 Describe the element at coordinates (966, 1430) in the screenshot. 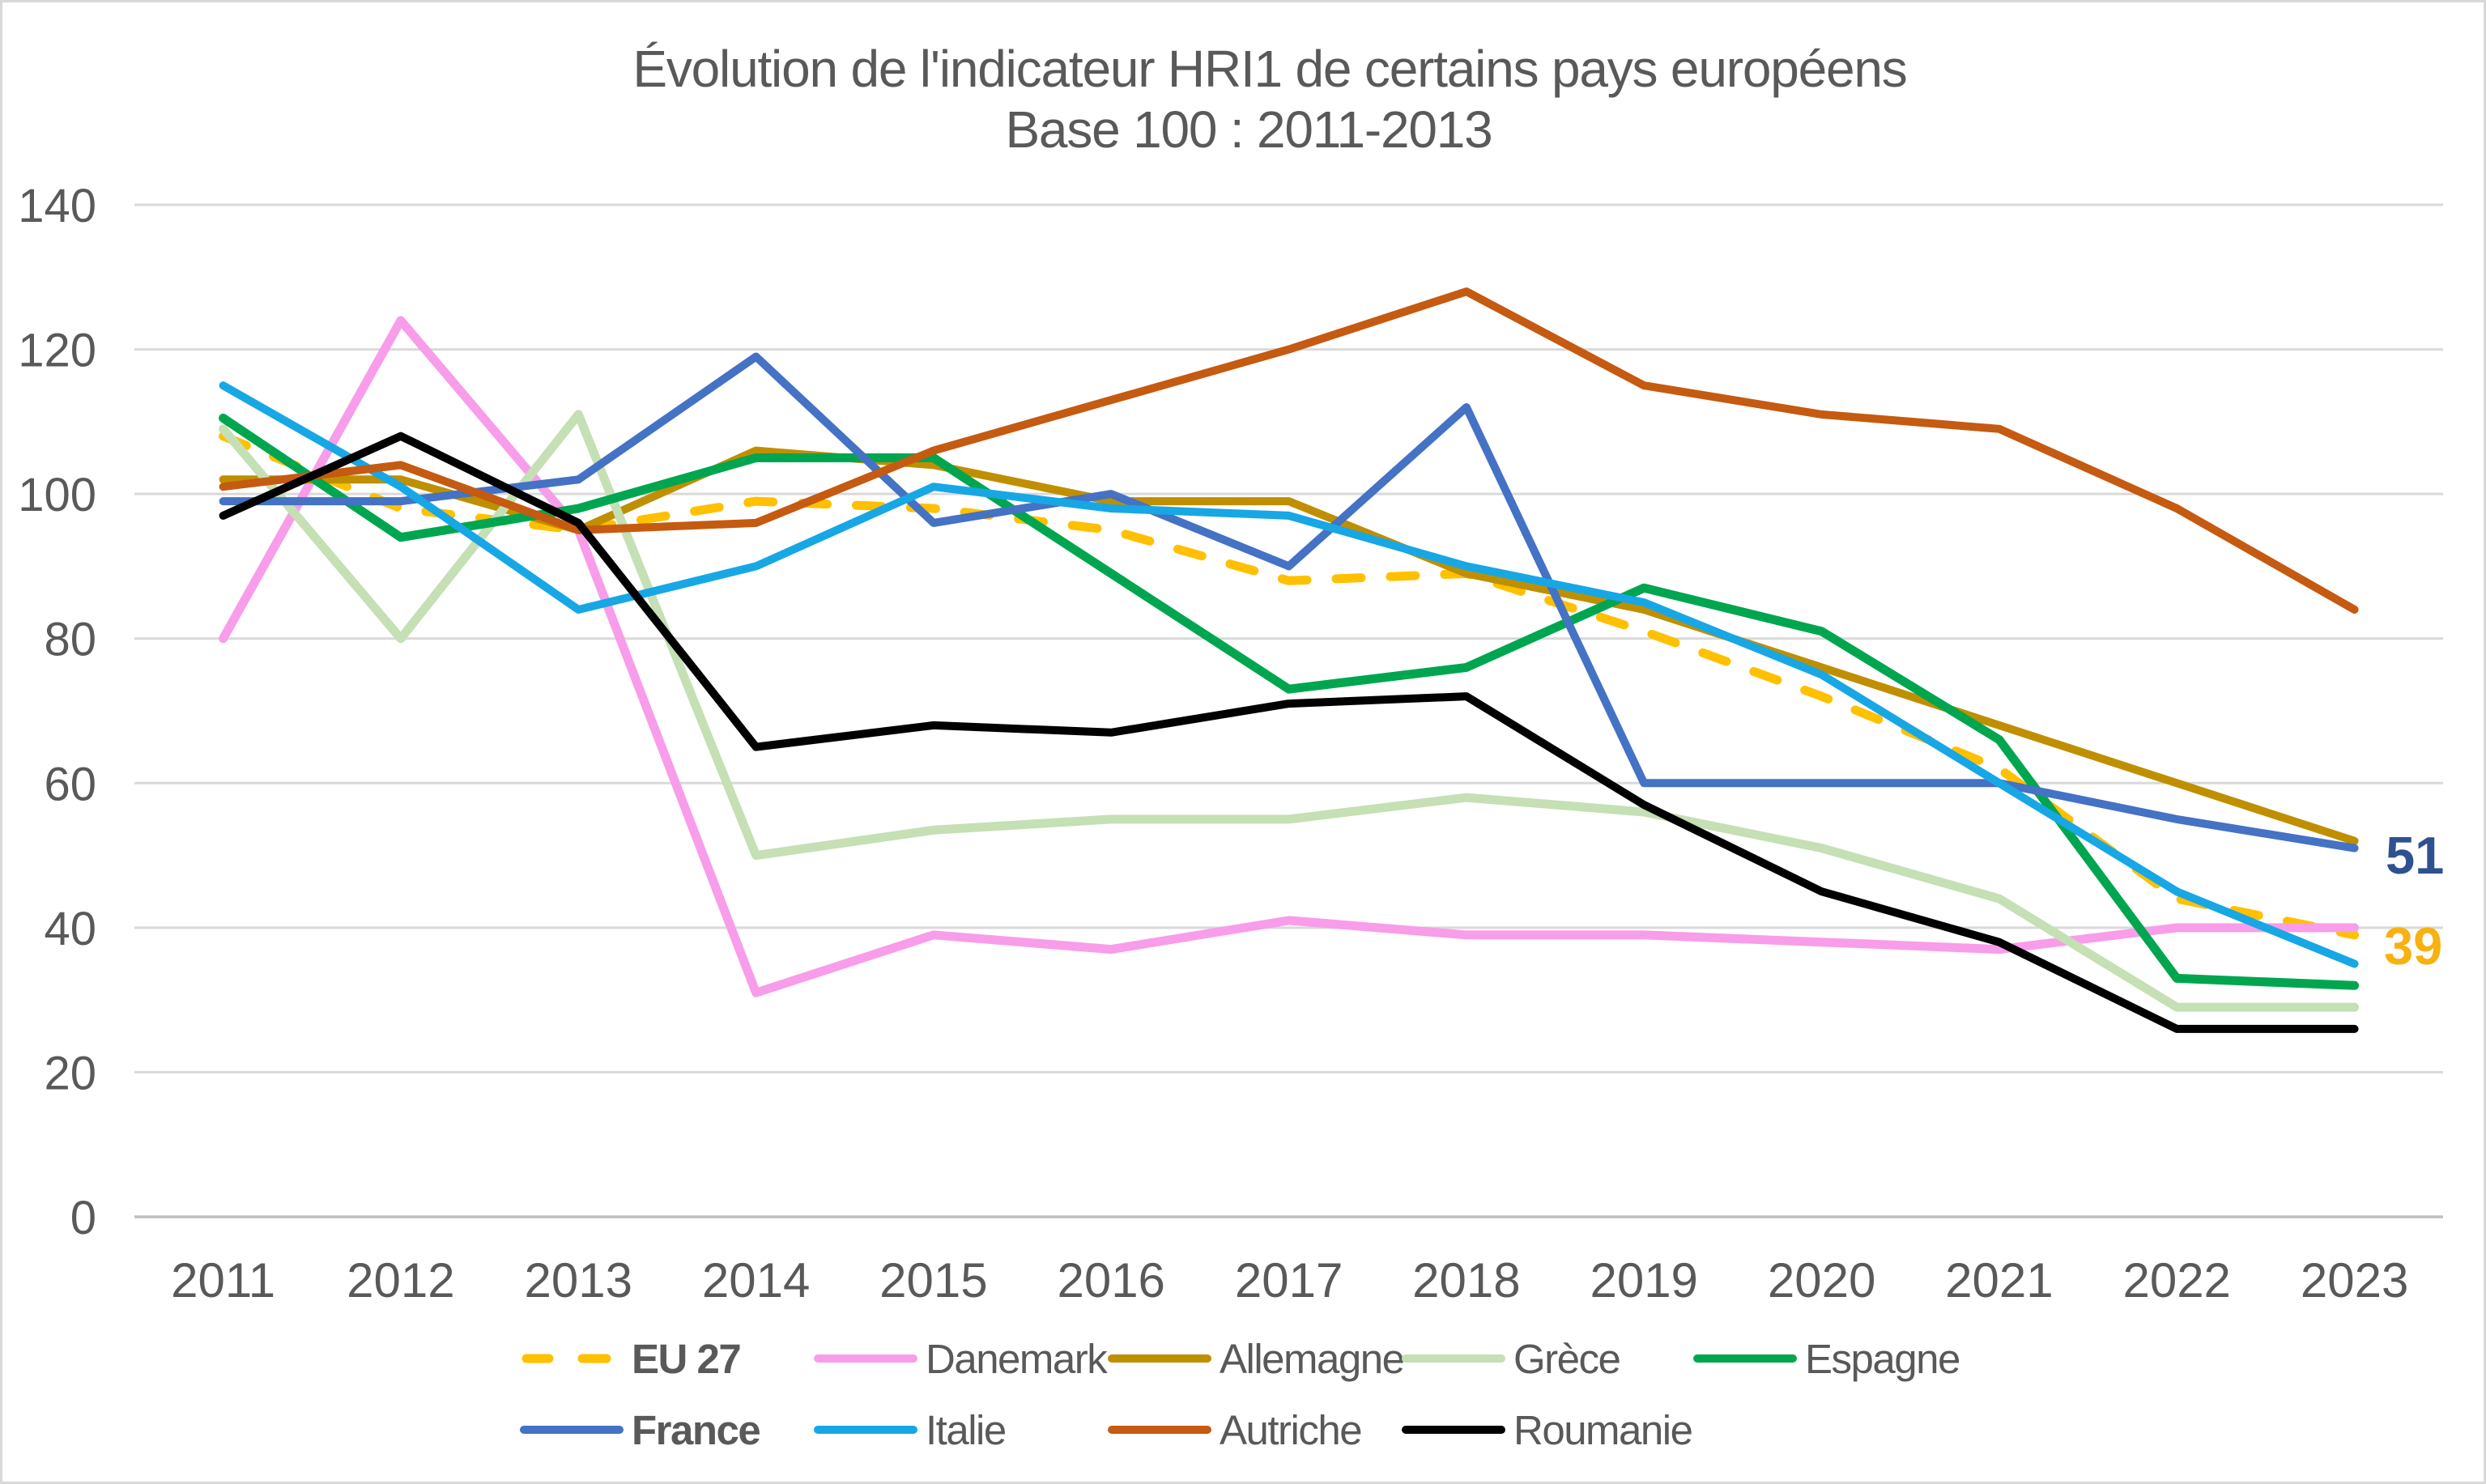

I see `svg-text: Italie` at that location.